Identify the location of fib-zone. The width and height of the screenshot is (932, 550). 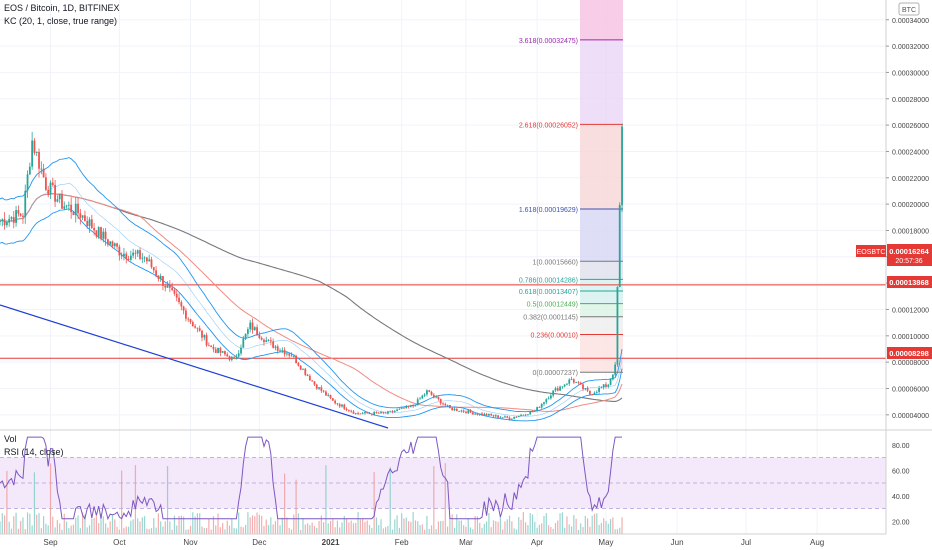
(601, 310).